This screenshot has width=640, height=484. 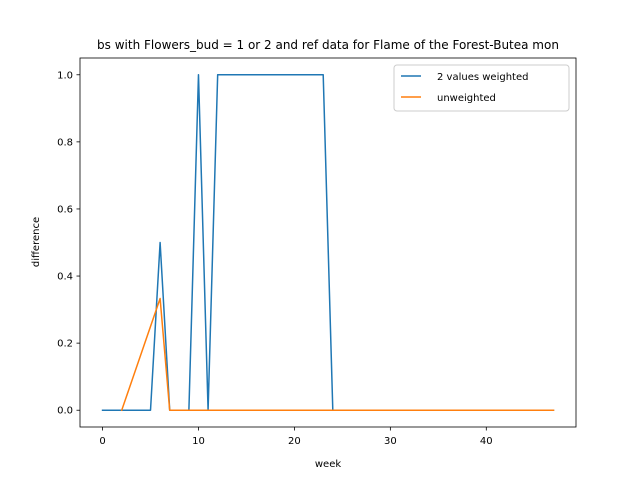 I want to click on legend-label-weighted: 2 values weighted, so click(x=482, y=77).